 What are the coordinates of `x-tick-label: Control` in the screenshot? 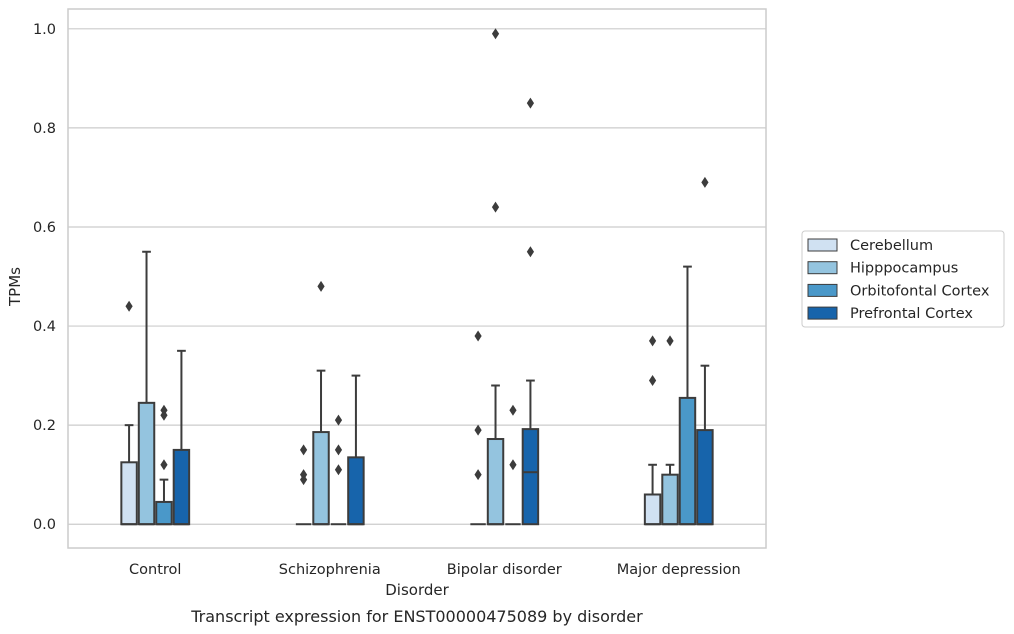 It's located at (155, 570).